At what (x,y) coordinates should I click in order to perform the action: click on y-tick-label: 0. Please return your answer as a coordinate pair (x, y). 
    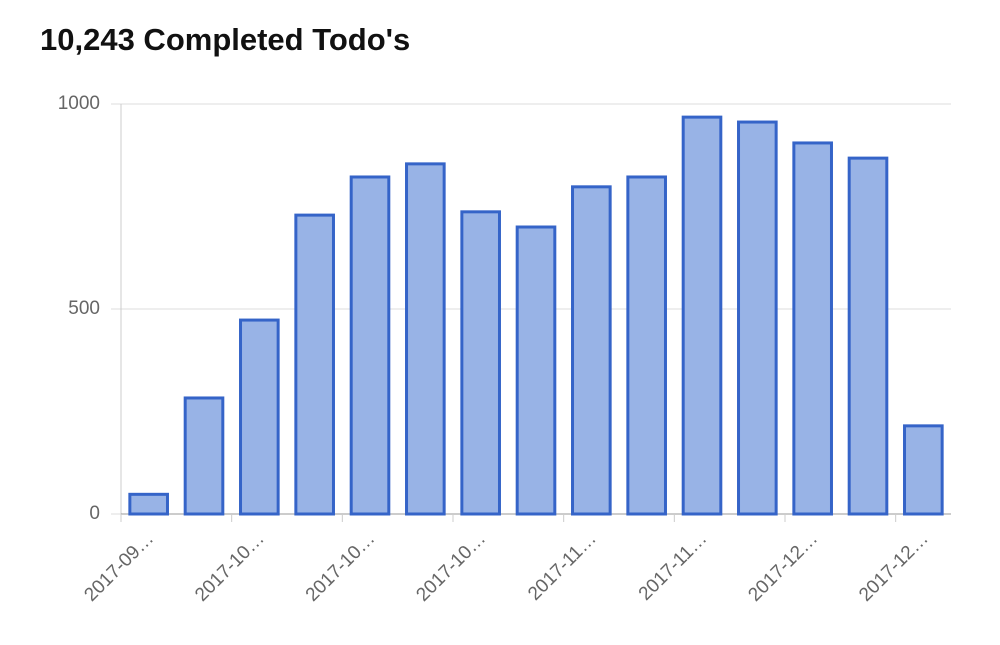
    Looking at the image, I should click on (94, 513).